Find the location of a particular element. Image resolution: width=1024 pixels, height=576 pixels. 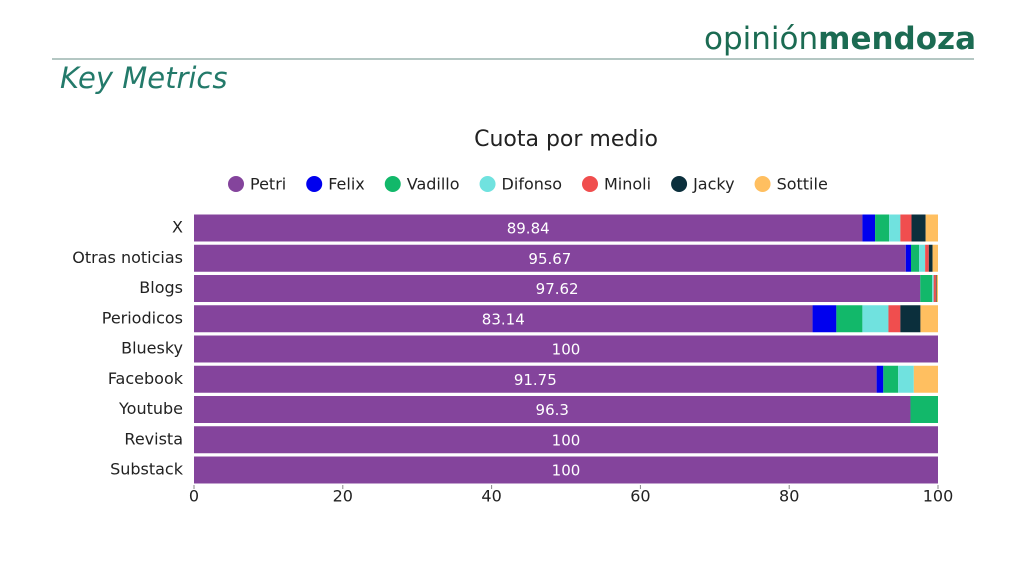

brand-bold: mendoza is located at coordinates (897, 39).